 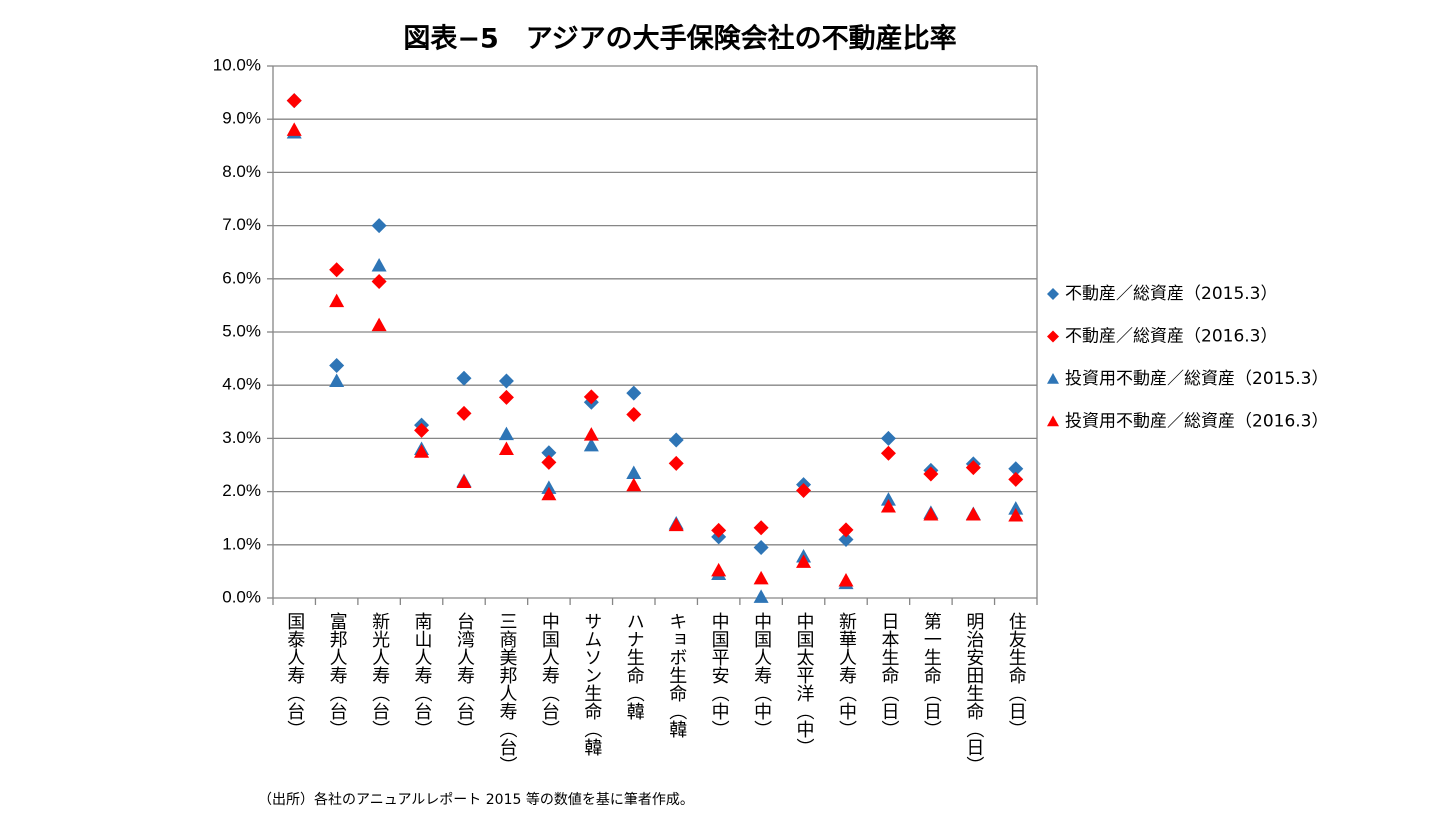 I want to click on x-tick-label: 中国太平洋（中）, so click(x=804, y=684).